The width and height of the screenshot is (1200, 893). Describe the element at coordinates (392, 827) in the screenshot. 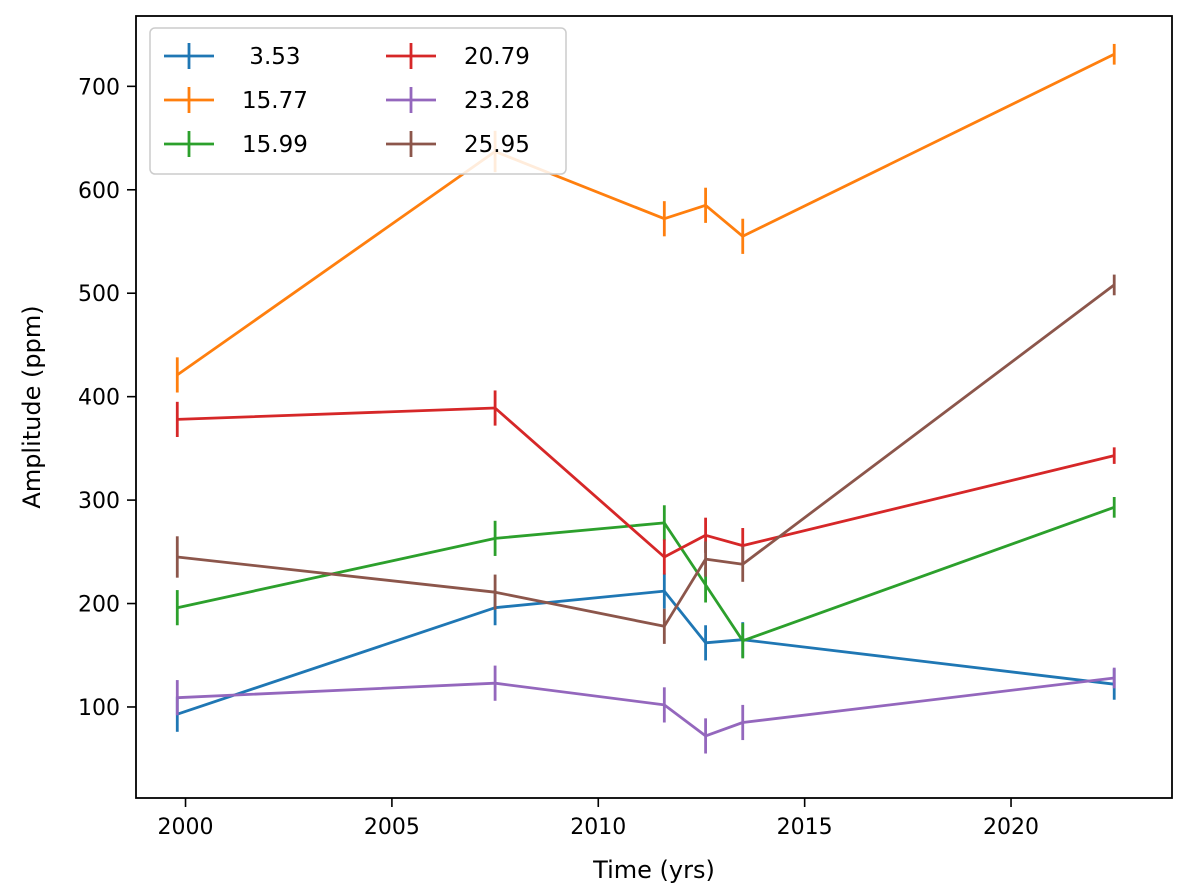

I see `x-tick-label: 2005` at that location.